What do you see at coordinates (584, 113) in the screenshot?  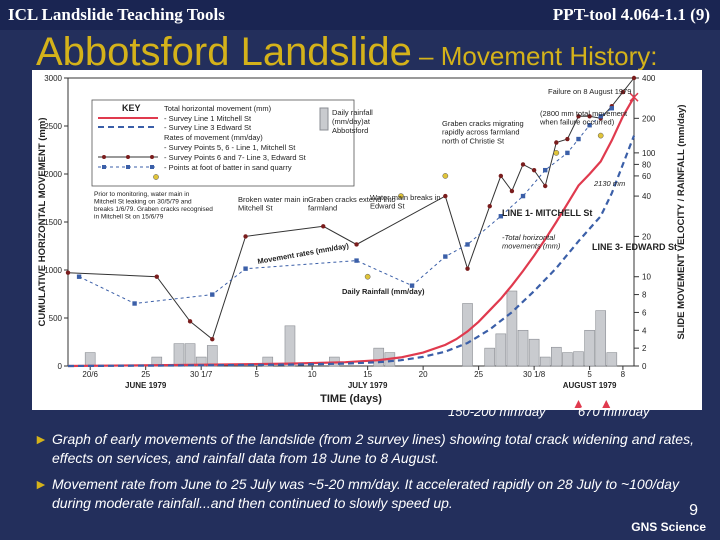 I see `chart-annotation-line: (2800 mm total movement` at bounding box center [584, 113].